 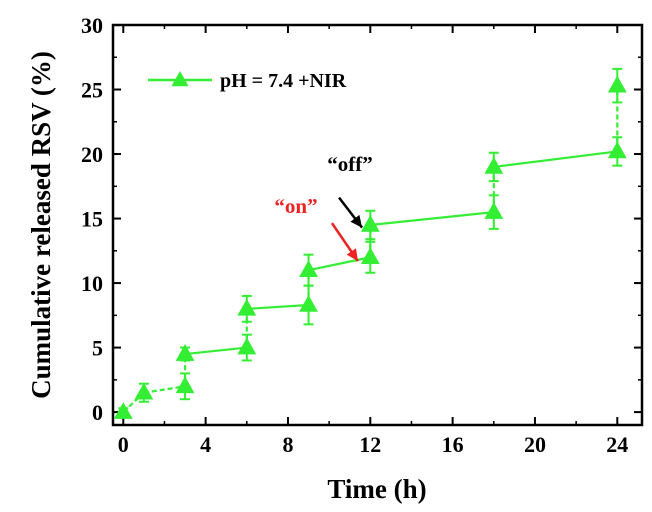 I want to click on x-tick-label: 16, so click(x=453, y=444).